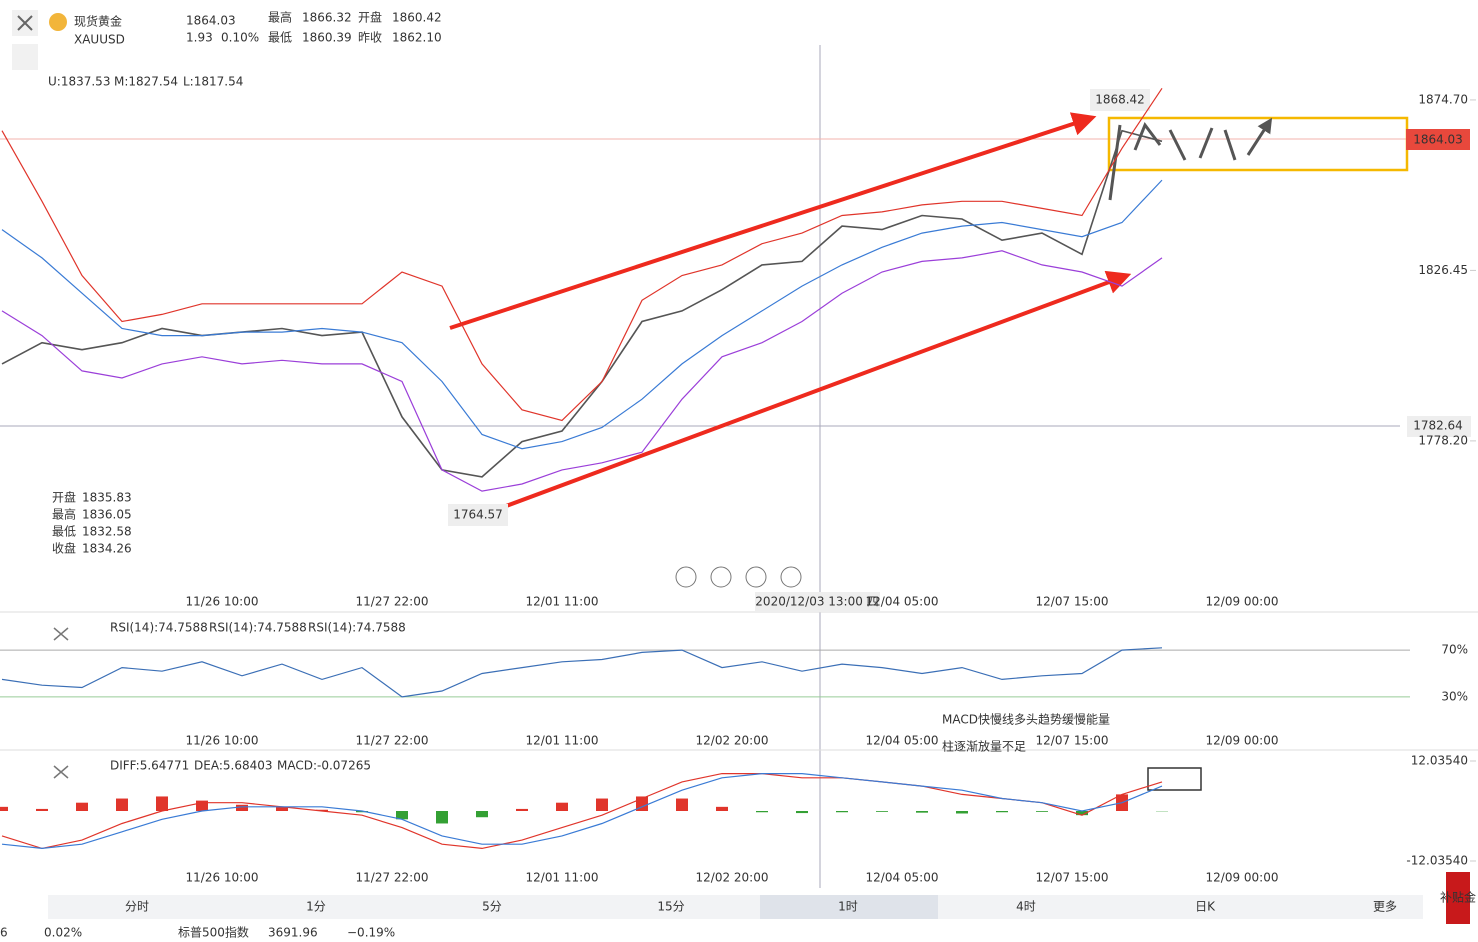 Image resolution: width=1478 pixels, height=942 pixels. Describe the element at coordinates (1443, 270) in the screenshot. I see `y-tick-label: 1826.45` at that location.